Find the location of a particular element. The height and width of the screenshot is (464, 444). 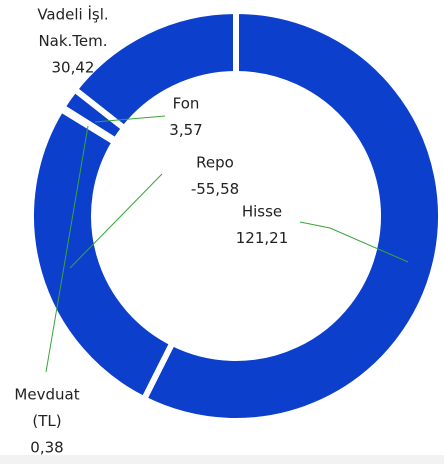

category-label: Nak.Tem. is located at coordinates (72, 41).